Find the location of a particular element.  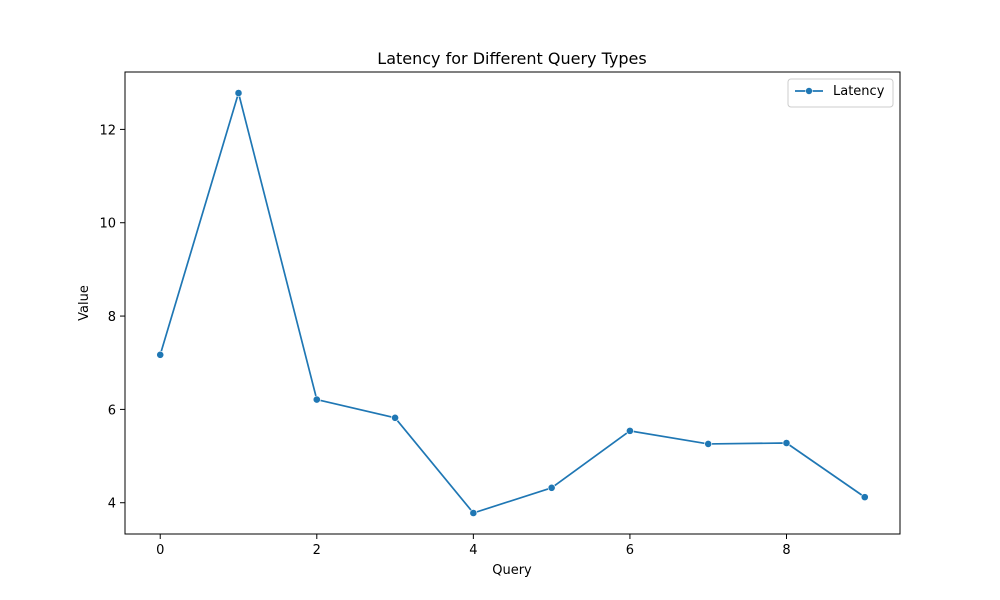

x-tick-label: 8 is located at coordinates (786, 550).